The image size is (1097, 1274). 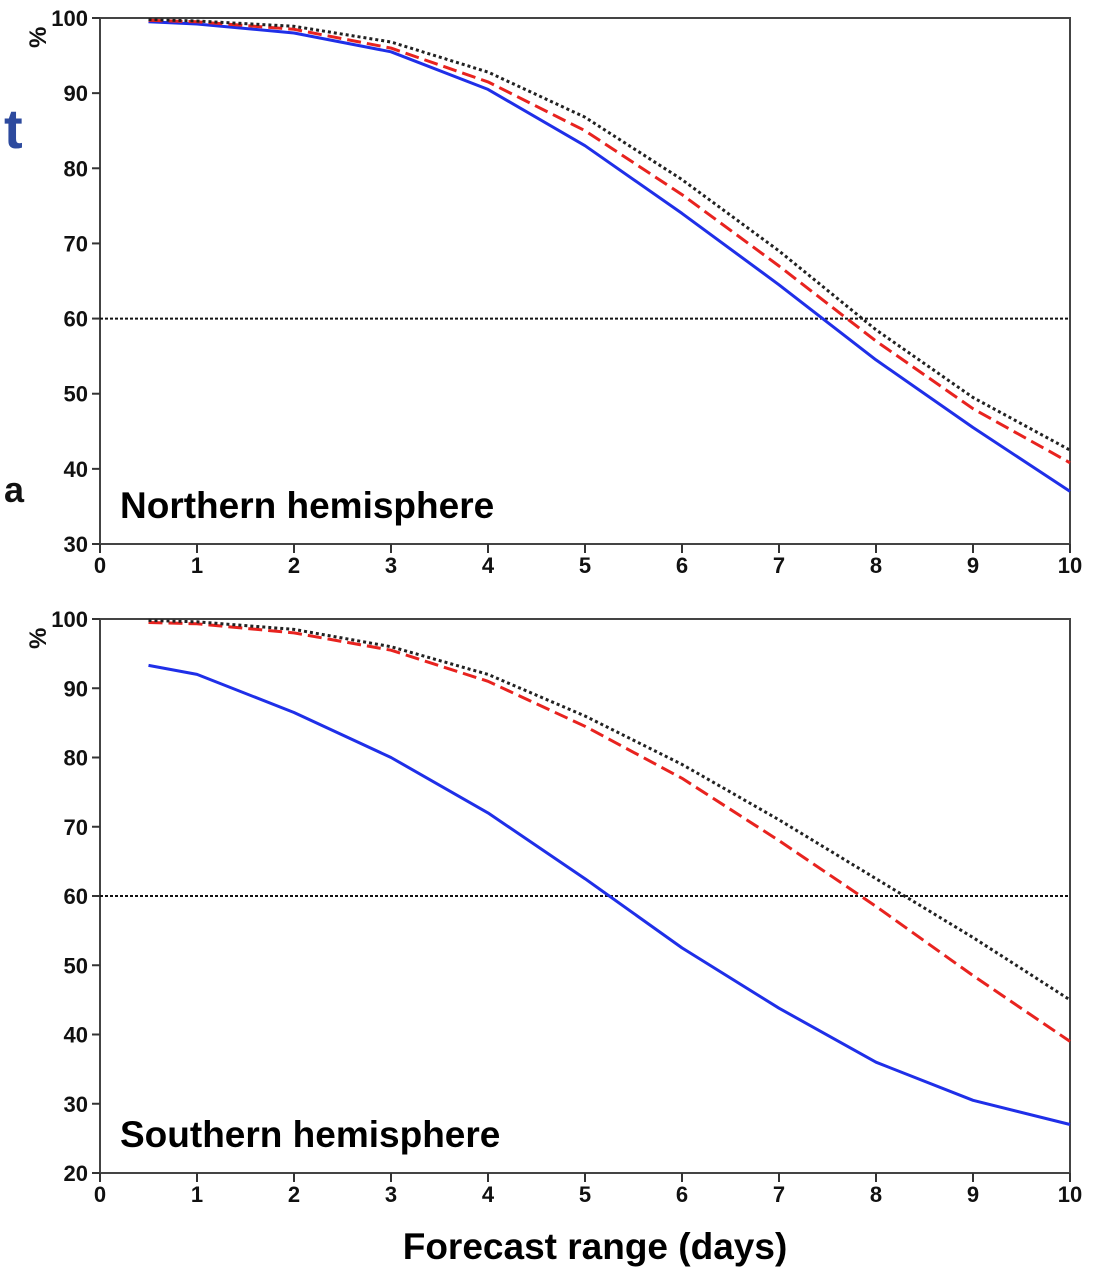 I want to click on x-axis-label: Forecast range (days), so click(x=595, y=1246).